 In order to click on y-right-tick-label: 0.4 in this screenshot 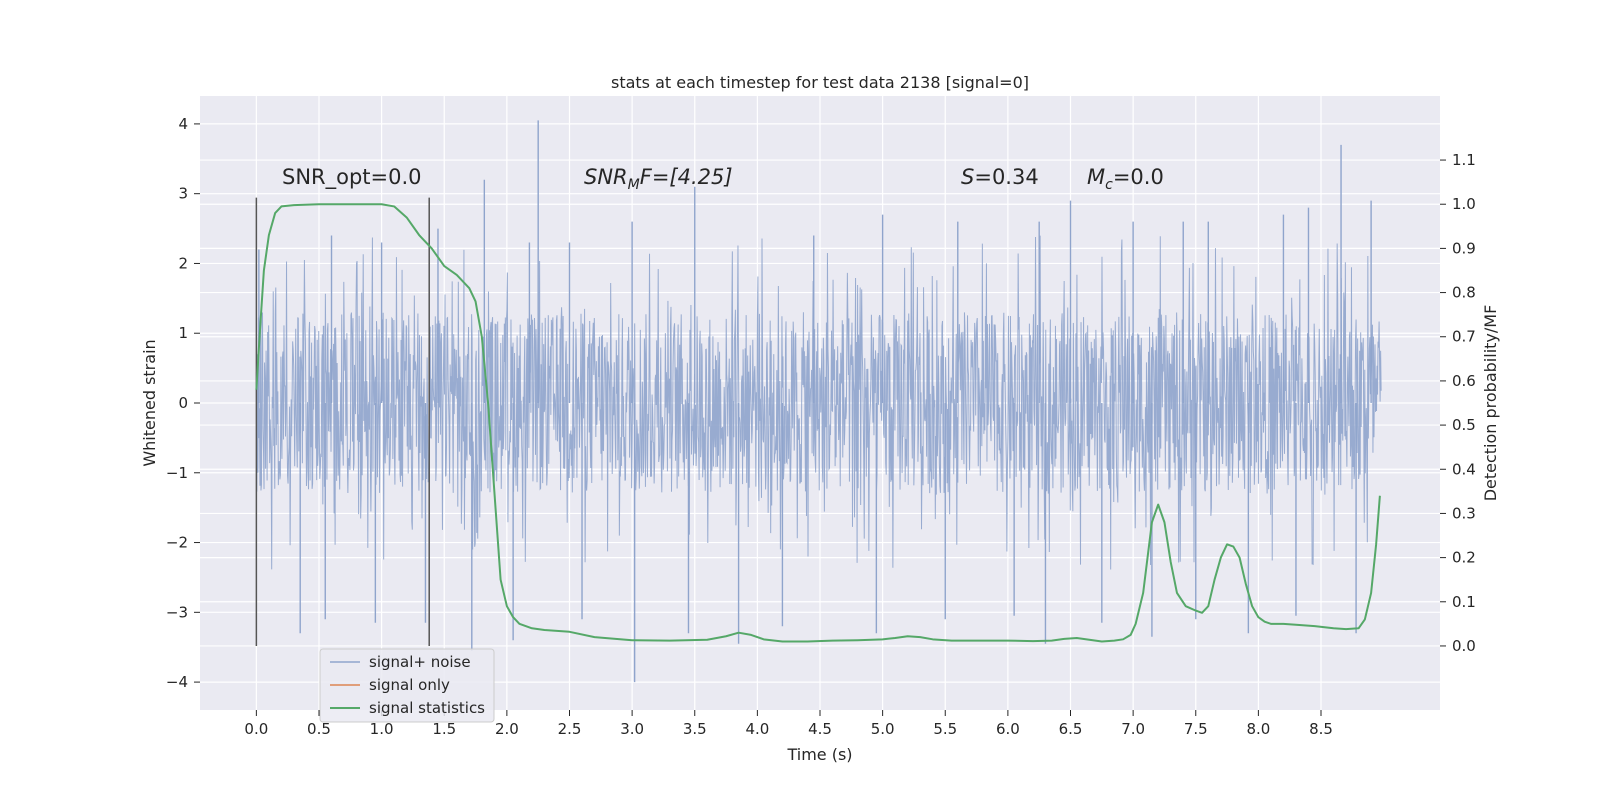, I will do `click(1464, 469)`.